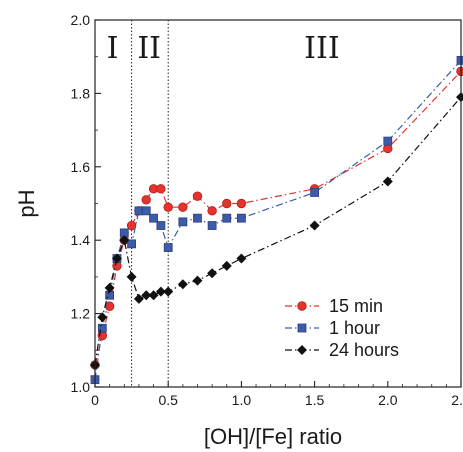 Image resolution: width=463 pixels, height=452 pixels. I want to click on y-axis-label: pH, so click(26, 203).